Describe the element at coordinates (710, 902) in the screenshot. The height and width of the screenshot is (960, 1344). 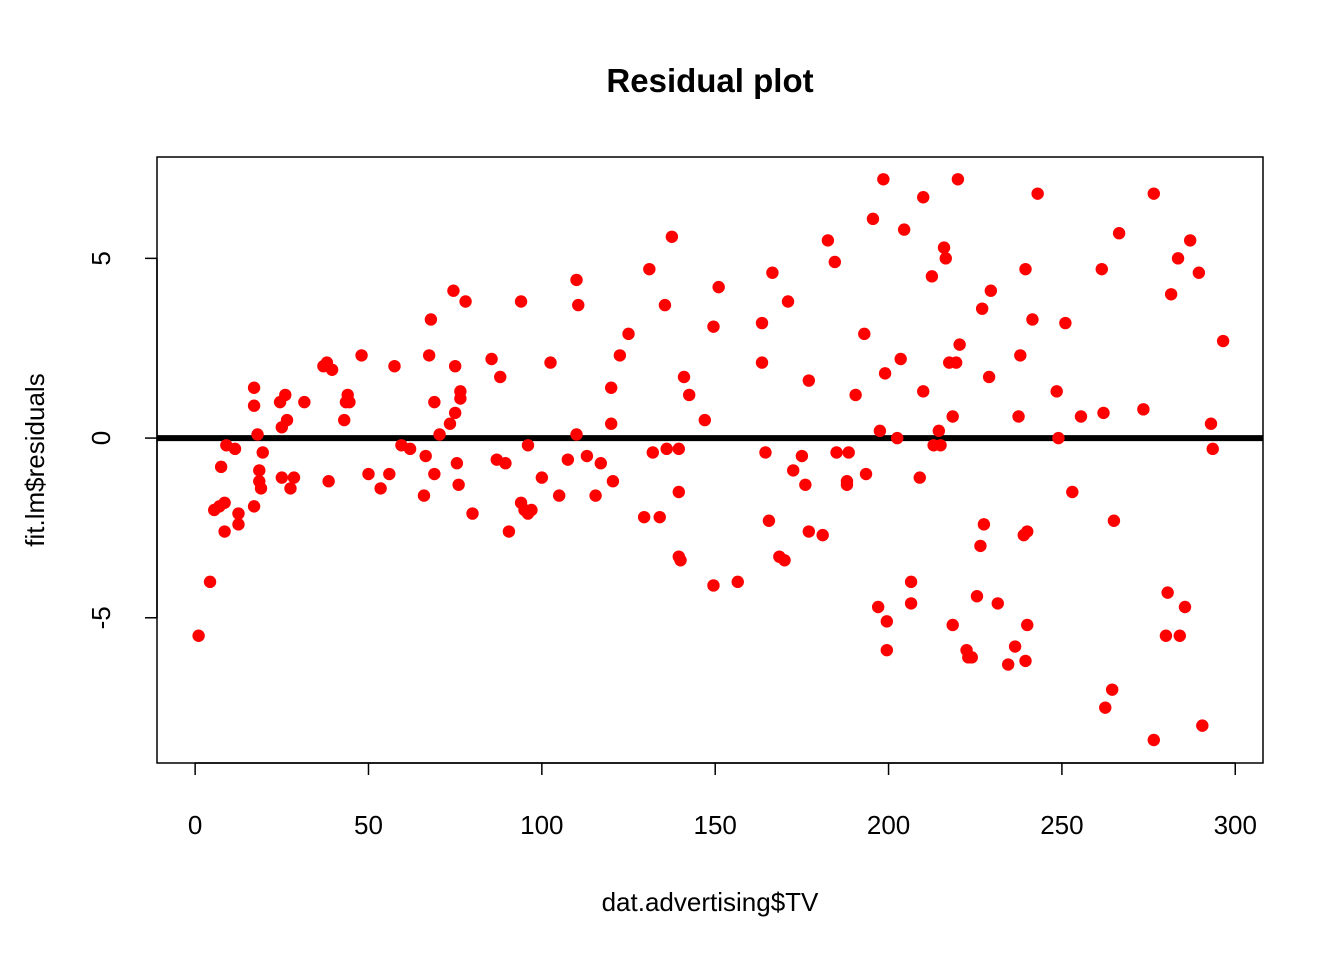
I see `x-axis-label: dat.advertising$TV` at that location.